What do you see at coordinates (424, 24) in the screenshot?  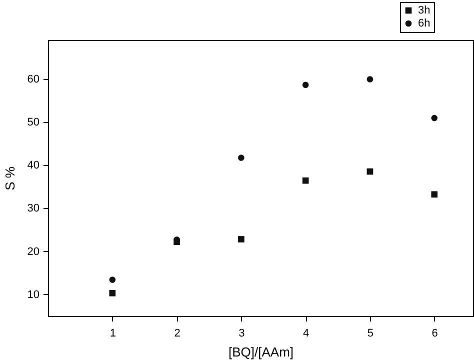 I see `legend-label: 6h` at bounding box center [424, 24].